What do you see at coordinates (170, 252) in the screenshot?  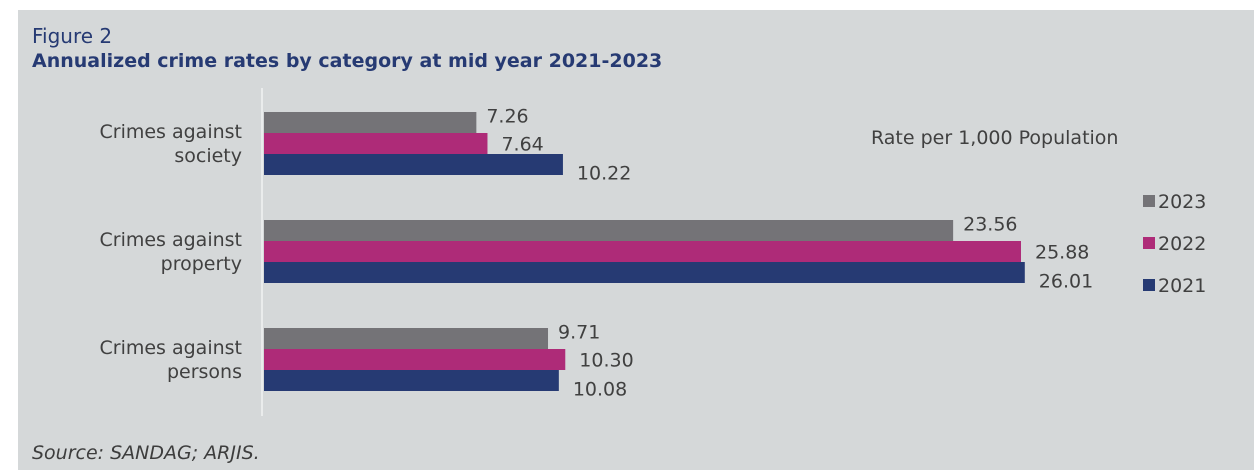 I see `category-label: Crimes against property` at bounding box center [170, 252].